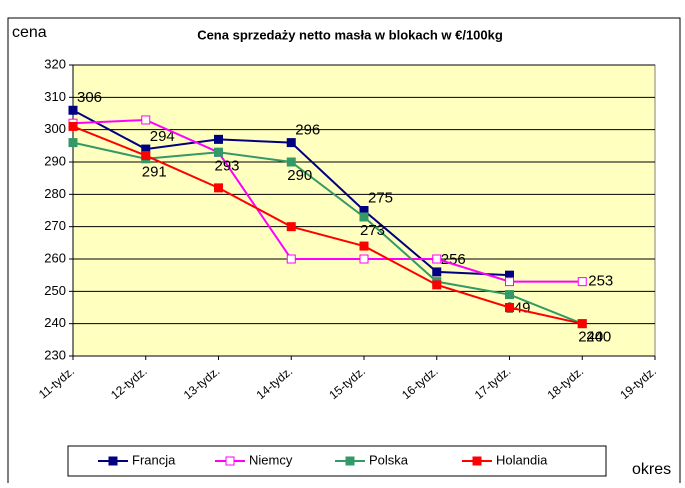  Describe the element at coordinates (271, 459) in the screenshot. I see `legend-label: Niemcy` at that location.